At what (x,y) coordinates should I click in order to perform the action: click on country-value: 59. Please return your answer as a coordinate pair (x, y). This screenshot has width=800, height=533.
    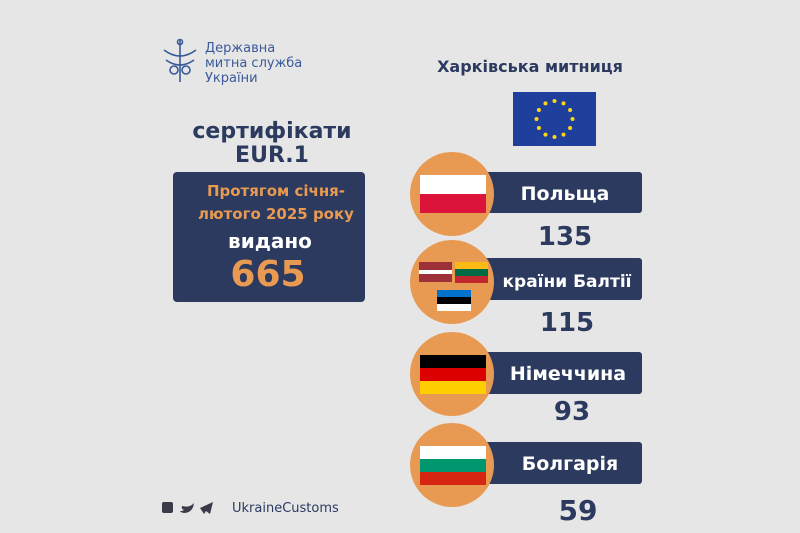
    Looking at the image, I should click on (578, 510).